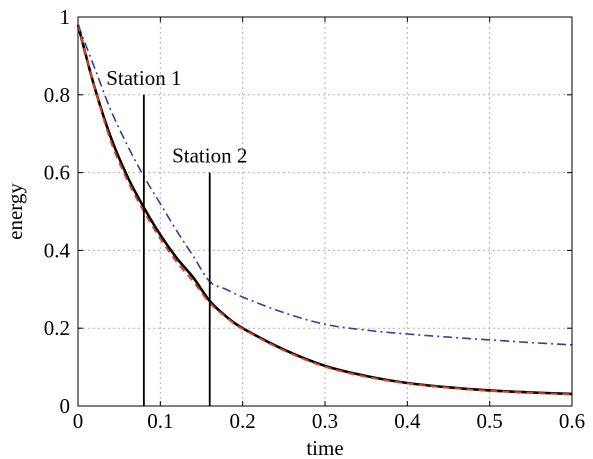  Describe the element at coordinates (324, 447) in the screenshot. I see `x-axis-label: time` at that location.